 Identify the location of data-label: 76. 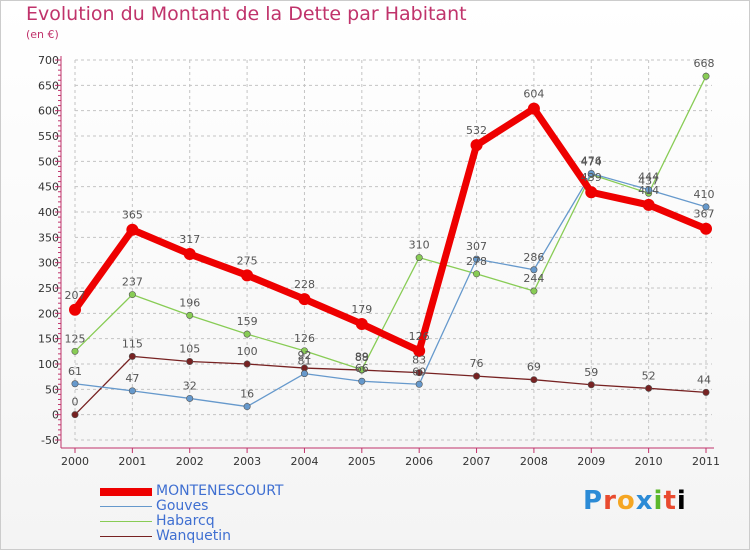
(477, 363).